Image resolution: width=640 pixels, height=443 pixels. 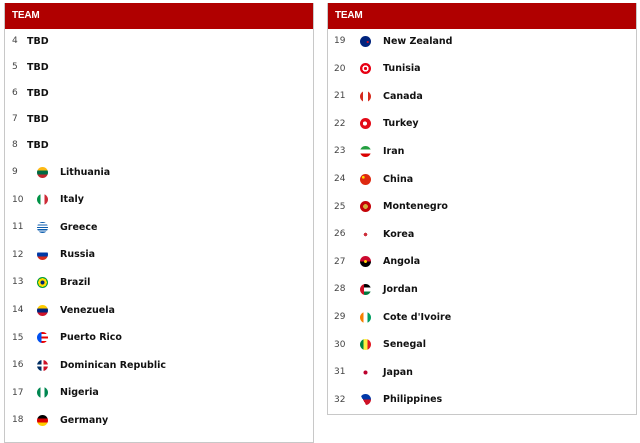 What do you see at coordinates (377, 345) in the screenshot?
I see `table-row: 30 Senegal` at bounding box center [377, 345].